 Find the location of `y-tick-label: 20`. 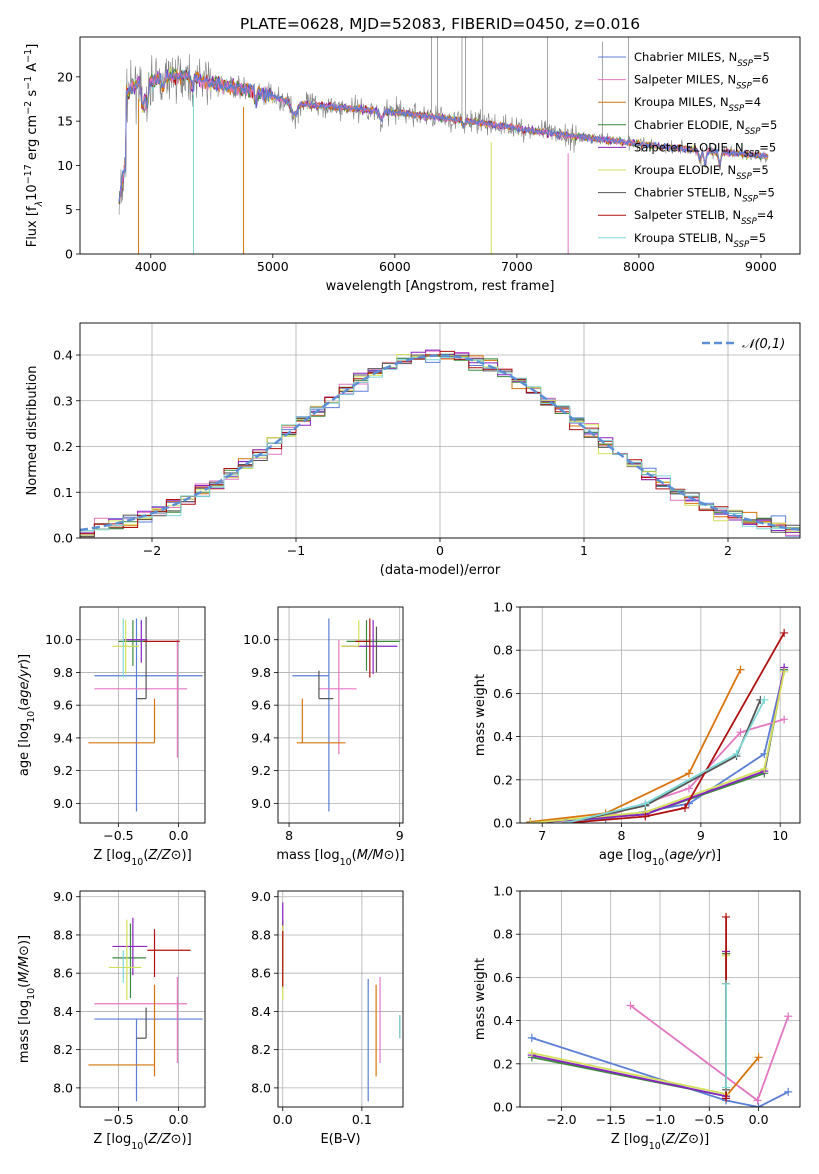

y-tick-label: 20 is located at coordinates (65, 76).